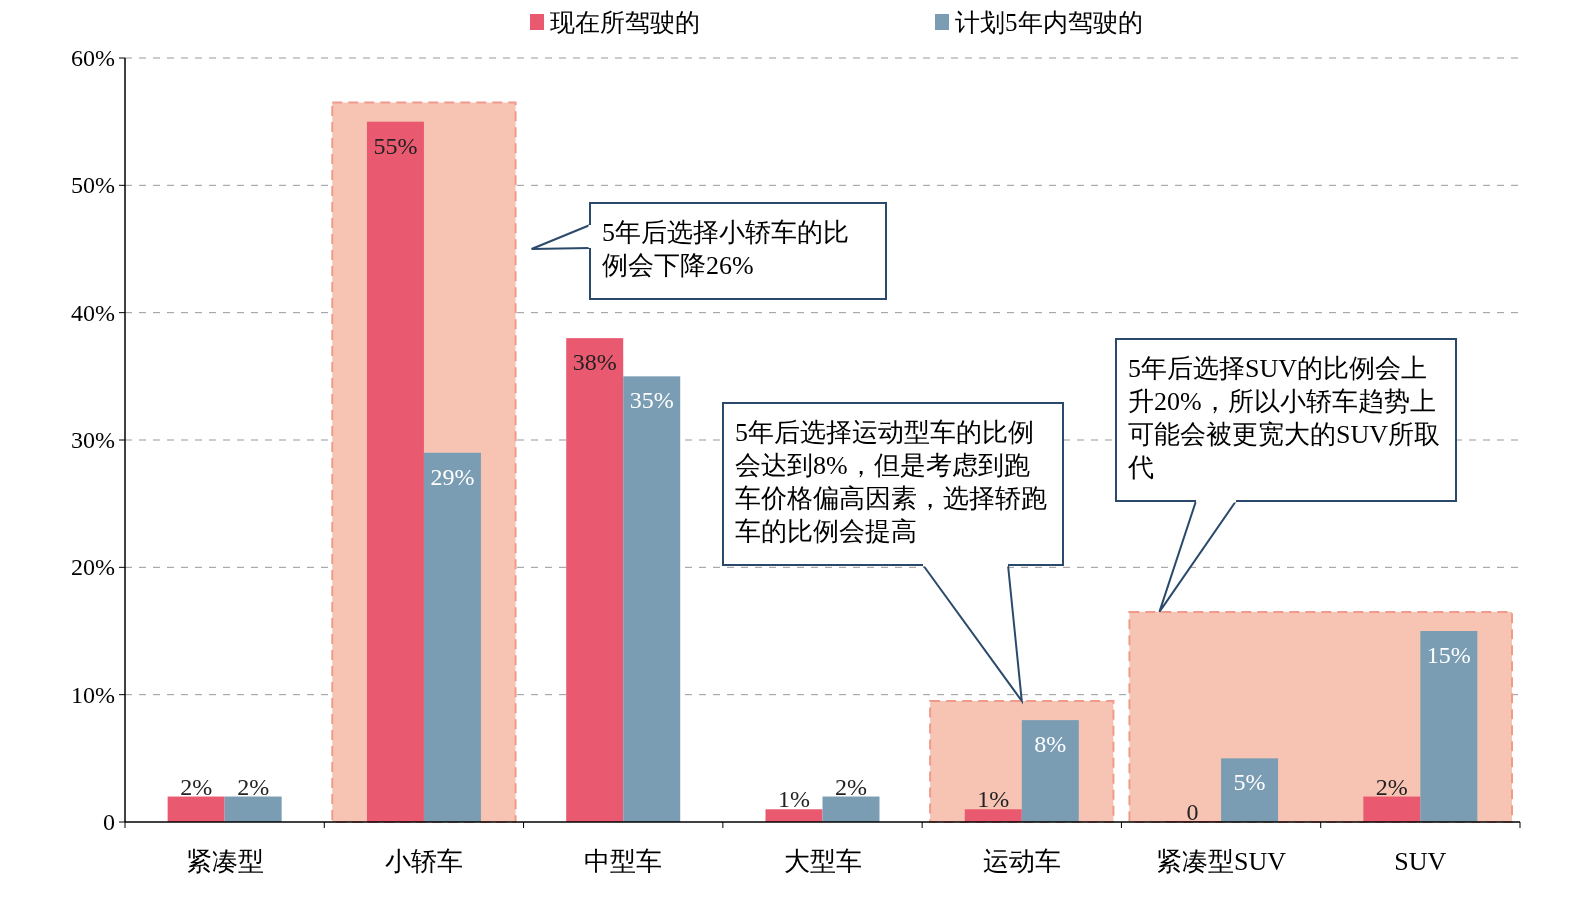  Describe the element at coordinates (395, 145) in the screenshot. I see `data-label: 55%` at that location.